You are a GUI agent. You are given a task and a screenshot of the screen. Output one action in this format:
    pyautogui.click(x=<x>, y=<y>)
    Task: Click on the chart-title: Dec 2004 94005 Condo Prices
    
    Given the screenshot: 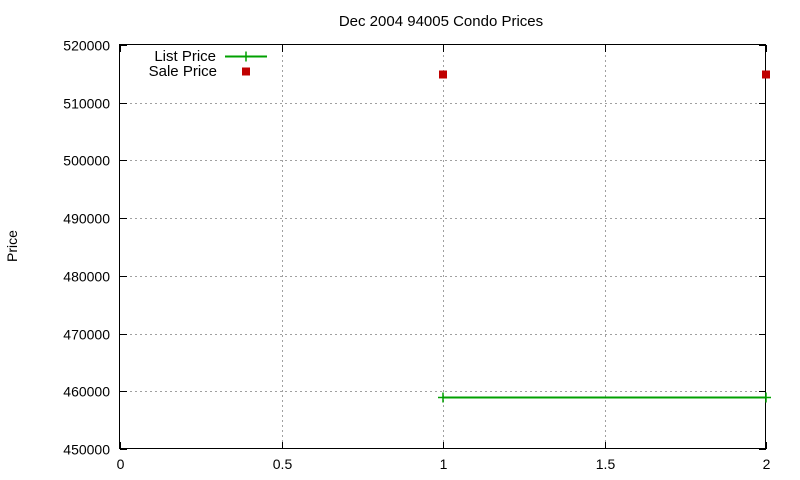 What is the action you would take?
    pyautogui.click(x=441, y=21)
    